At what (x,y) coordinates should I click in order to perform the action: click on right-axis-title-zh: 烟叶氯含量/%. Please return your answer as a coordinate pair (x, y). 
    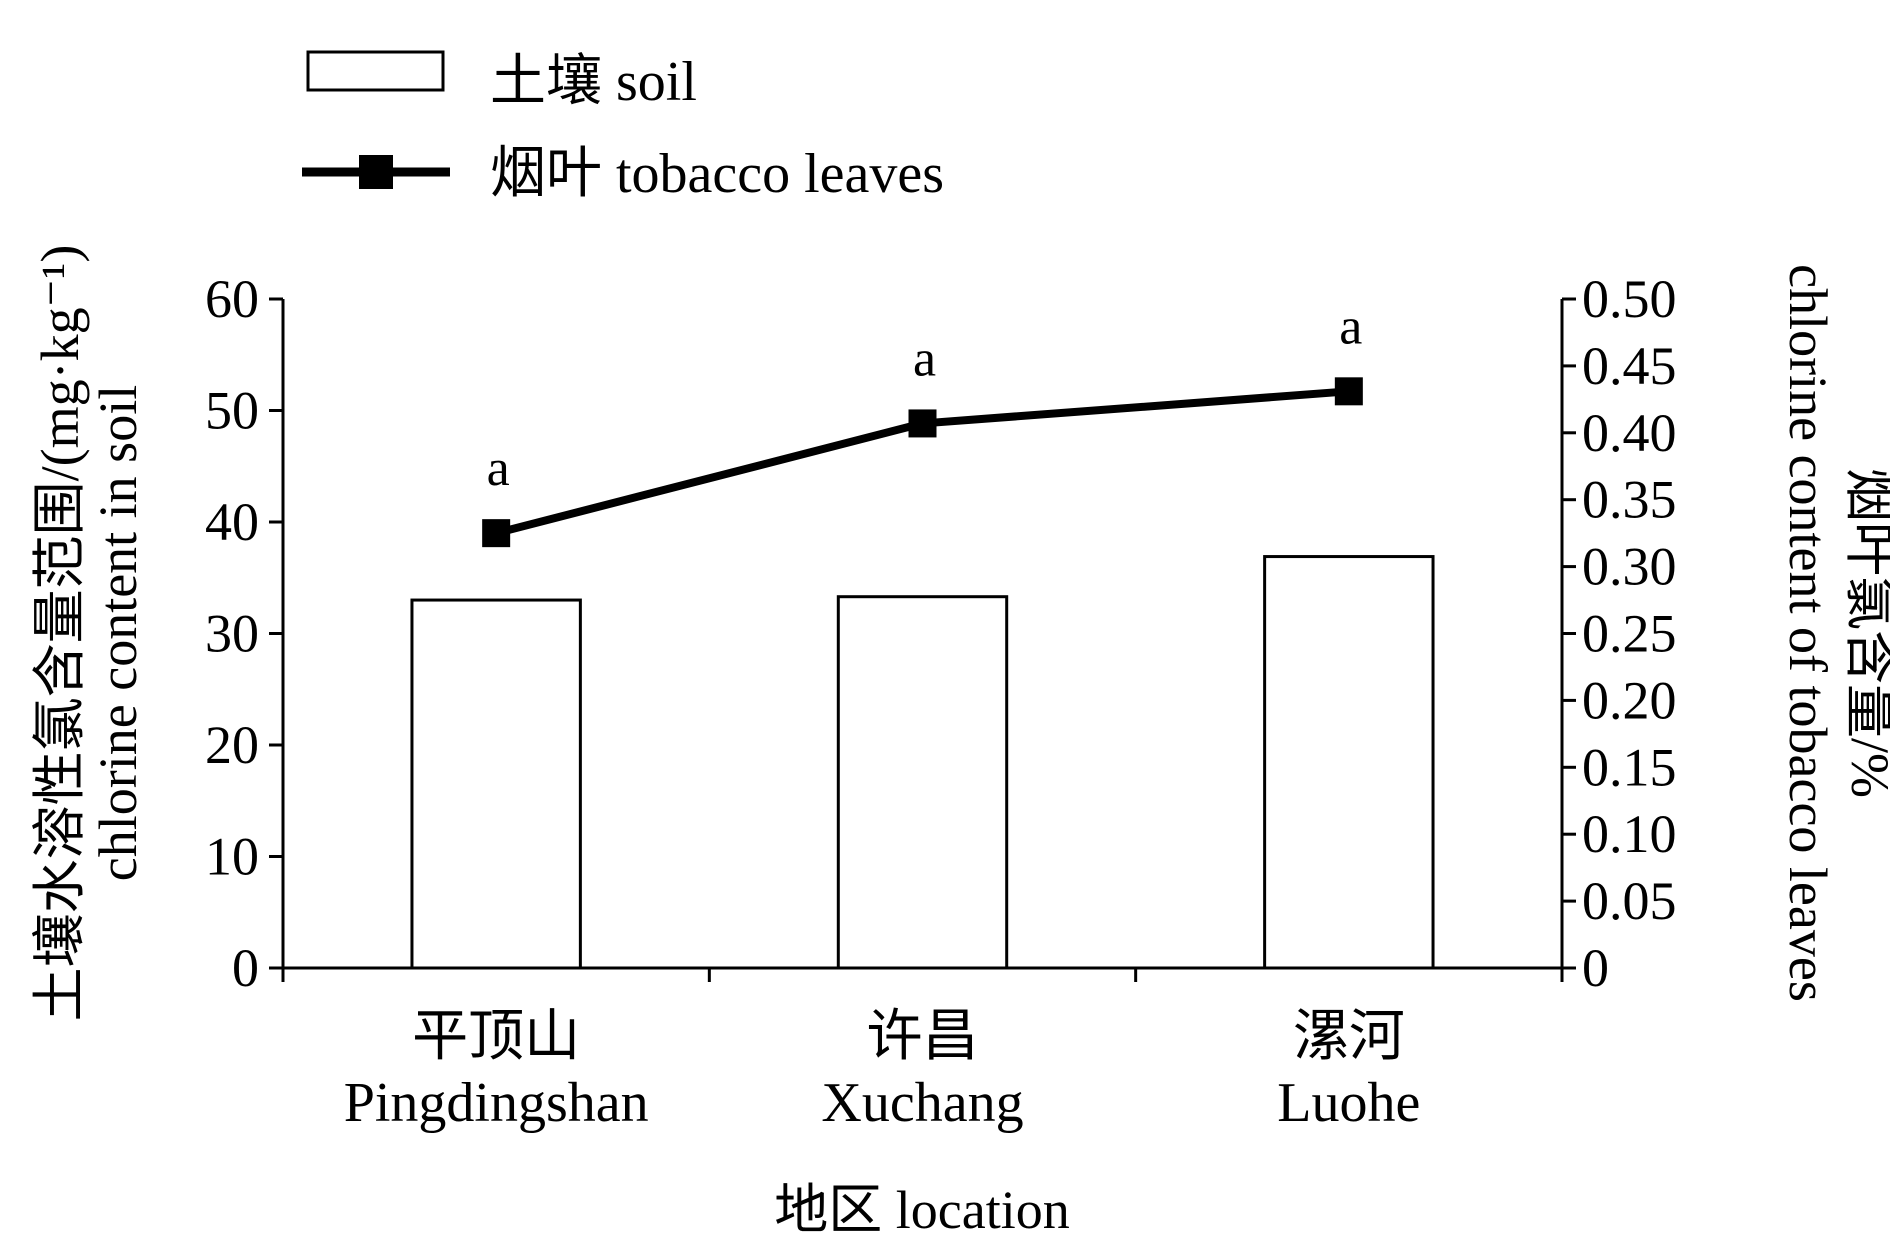
    Looking at the image, I should click on (1865, 633).